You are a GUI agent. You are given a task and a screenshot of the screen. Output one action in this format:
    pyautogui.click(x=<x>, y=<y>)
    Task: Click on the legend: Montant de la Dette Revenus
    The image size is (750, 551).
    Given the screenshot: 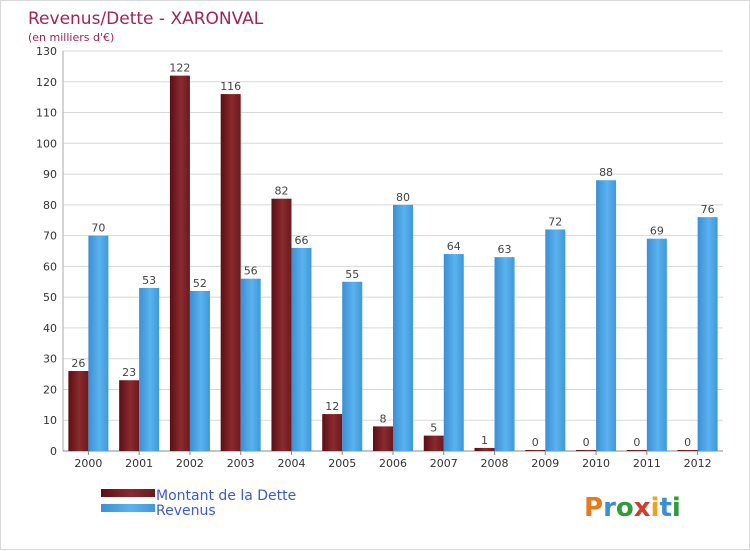 What is the action you would take?
    pyautogui.click(x=198, y=503)
    